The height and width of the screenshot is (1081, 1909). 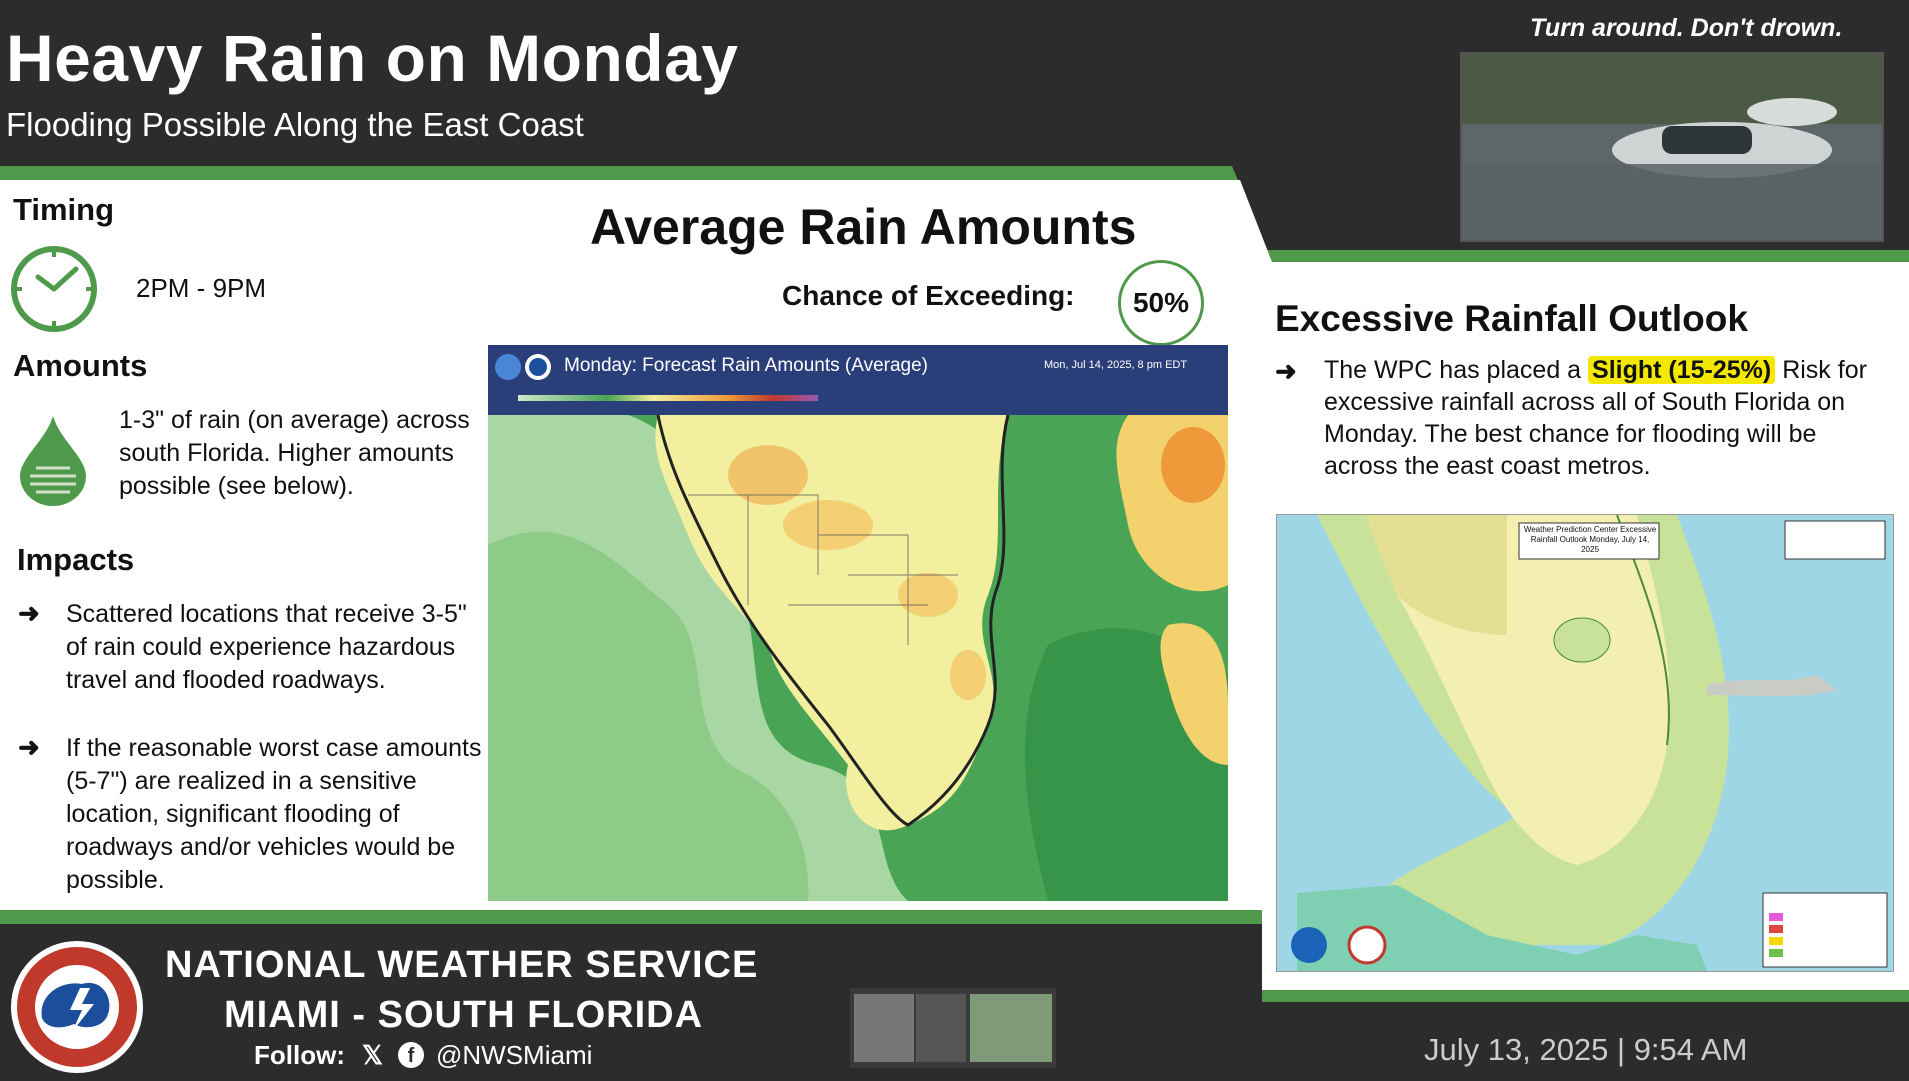 What do you see at coordinates (1806, 370) in the screenshot?
I see `ero-text-after: Risk` at bounding box center [1806, 370].